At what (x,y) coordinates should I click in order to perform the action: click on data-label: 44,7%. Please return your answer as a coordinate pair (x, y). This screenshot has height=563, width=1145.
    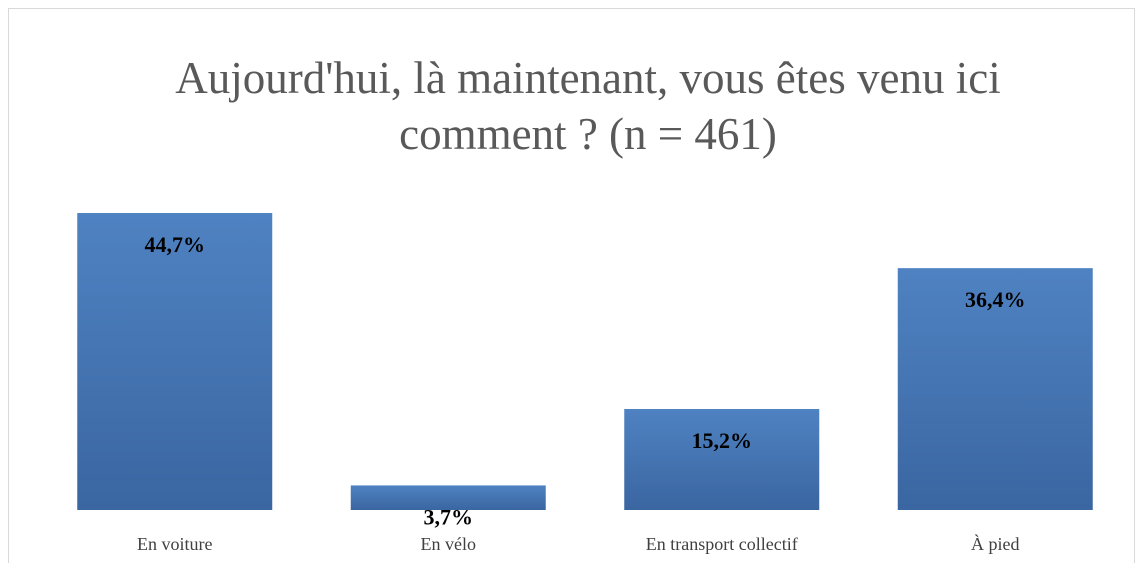
    Looking at the image, I should click on (175, 244).